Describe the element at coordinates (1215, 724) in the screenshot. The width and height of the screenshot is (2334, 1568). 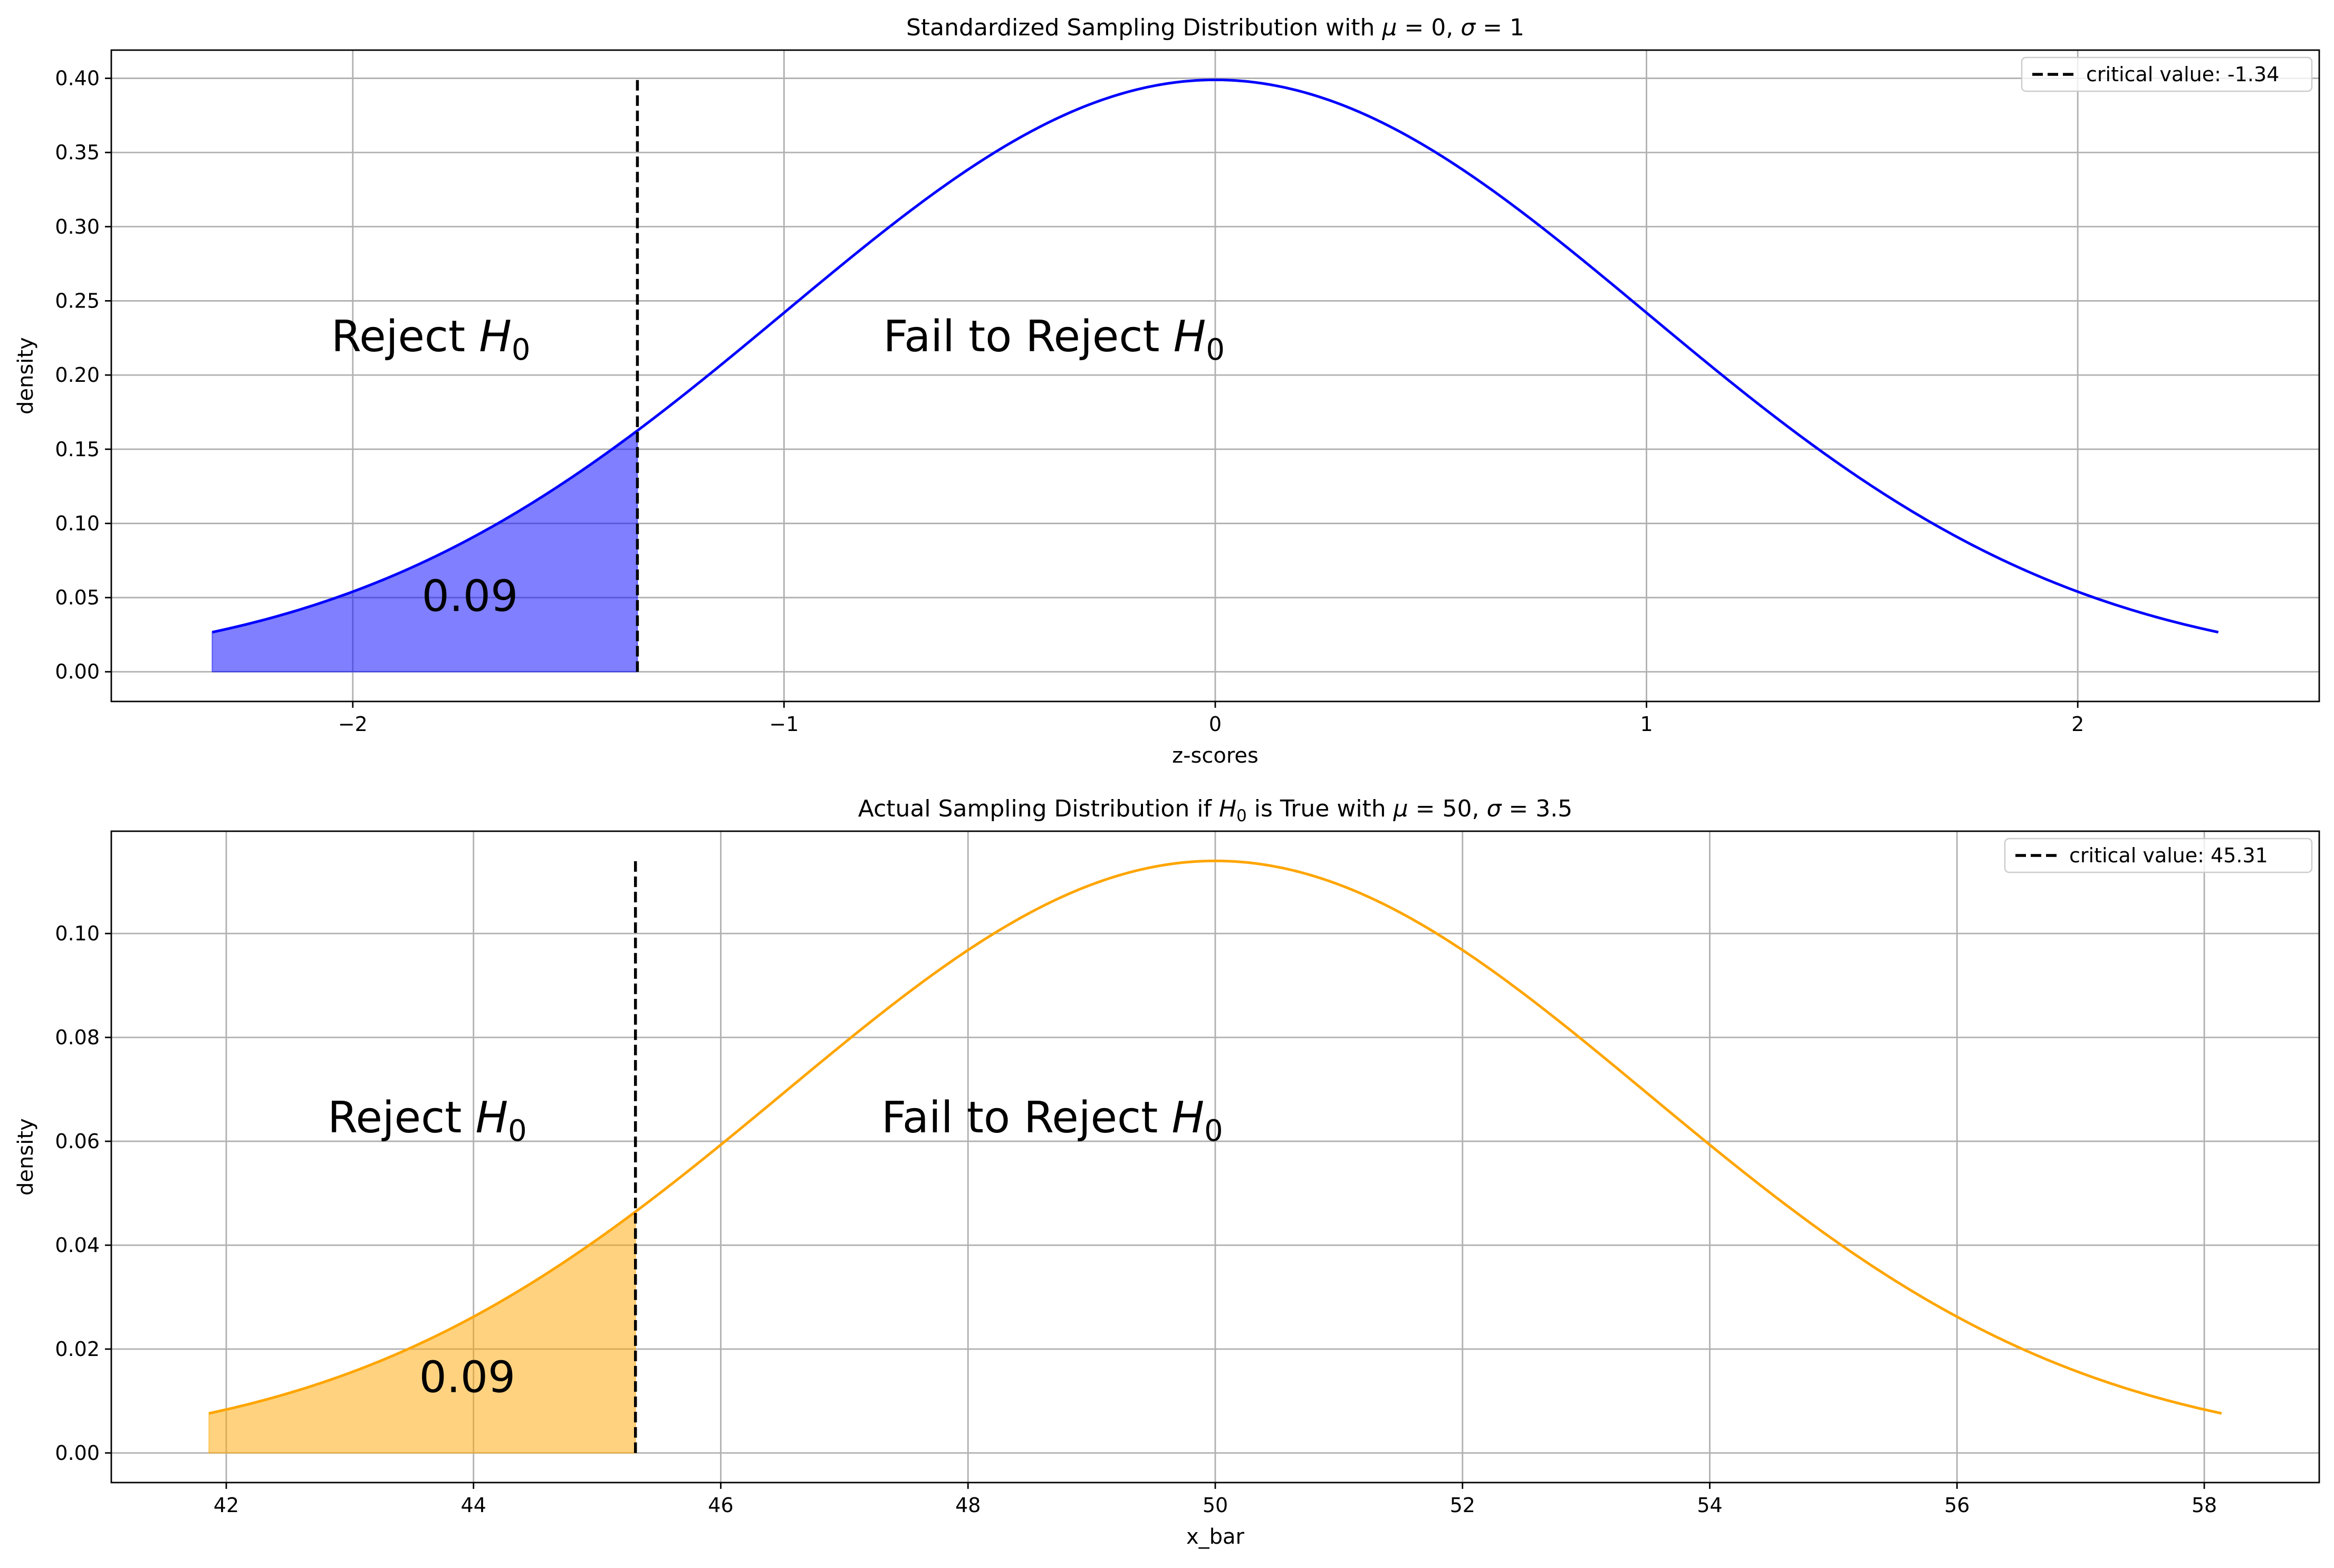
I see `x-tick-label: 0` at that location.